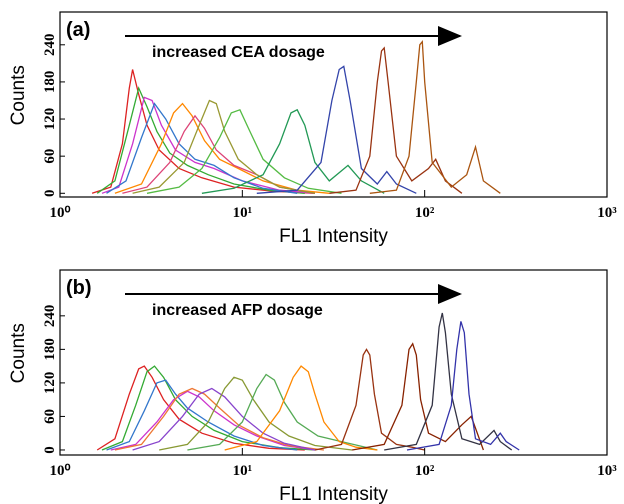 This screenshot has width=624, height=504. Describe the element at coordinates (79, 288) in the screenshot. I see `panel-label: (b)` at that location.